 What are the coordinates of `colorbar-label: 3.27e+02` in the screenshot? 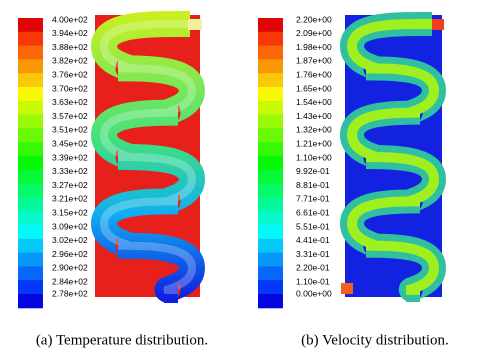 It's located at (70, 185).